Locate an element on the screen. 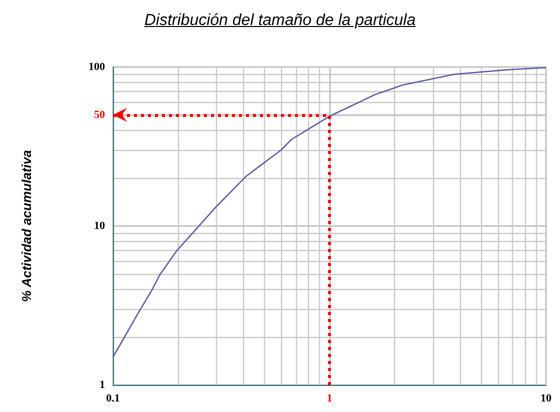  y-axis-title: % Actividad acumulativa is located at coordinates (26, 226).